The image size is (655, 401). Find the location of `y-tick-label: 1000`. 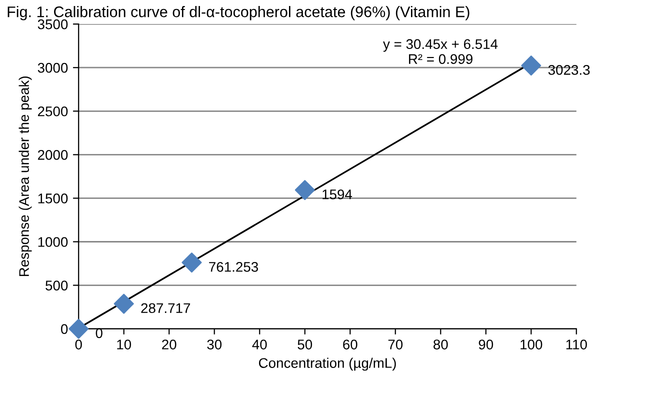

y-tick-label: 1000 is located at coordinates (53, 242).